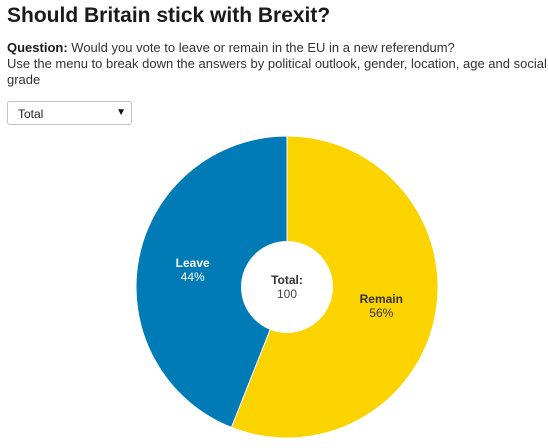 Image resolution: width=548 pixels, height=448 pixels. What do you see at coordinates (37, 47) in the screenshot?
I see `question-label: Question:` at bounding box center [37, 47].